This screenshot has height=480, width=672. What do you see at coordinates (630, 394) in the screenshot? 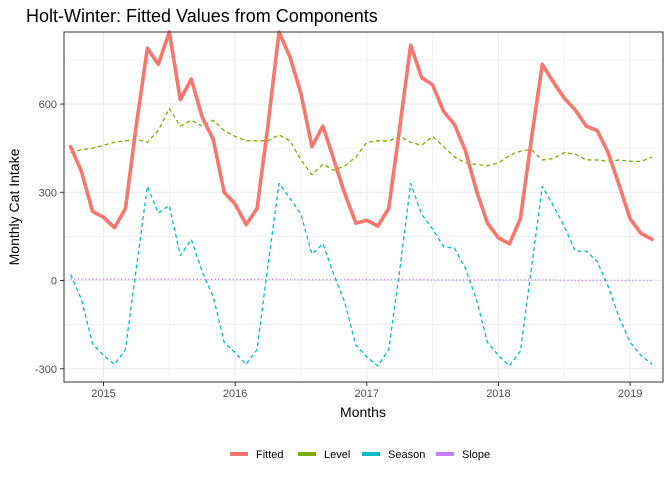
I see `x-tick-label: 2019` at bounding box center [630, 394].